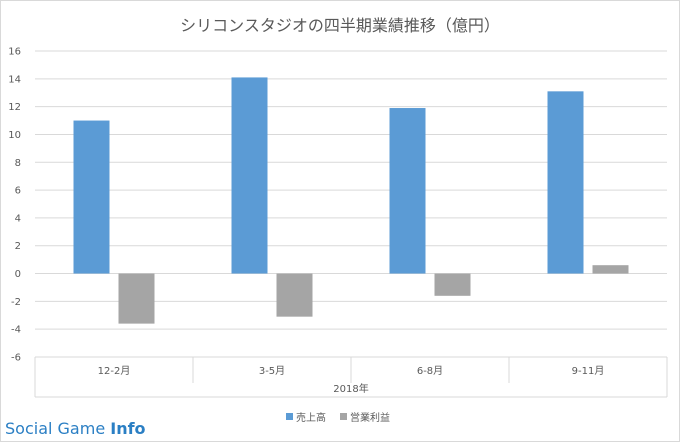  I want to click on legend-label: 営業利益, so click(370, 417).